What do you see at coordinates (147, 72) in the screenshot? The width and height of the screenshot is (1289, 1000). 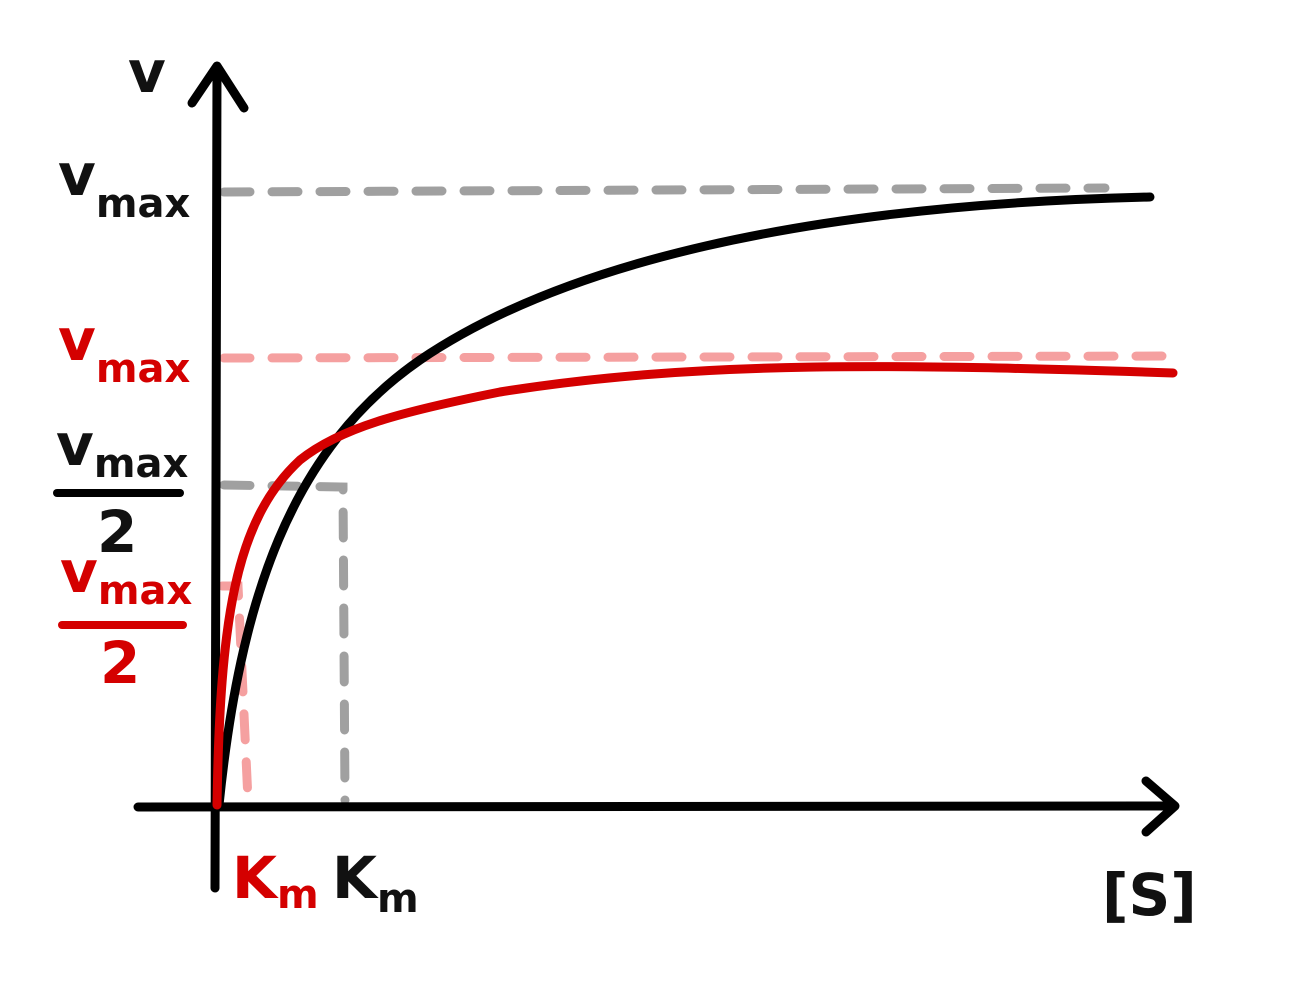 I see `y-axis-label: v` at bounding box center [147, 72].